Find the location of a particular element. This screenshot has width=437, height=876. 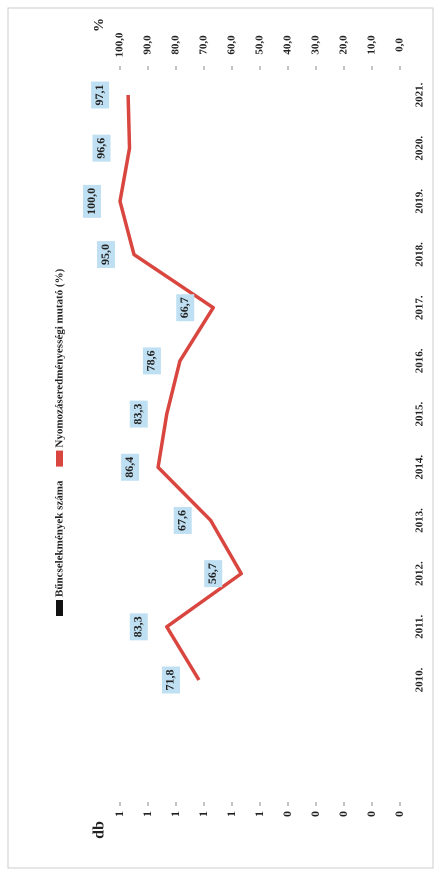

data-label: 95,0 is located at coordinates (105, 254).